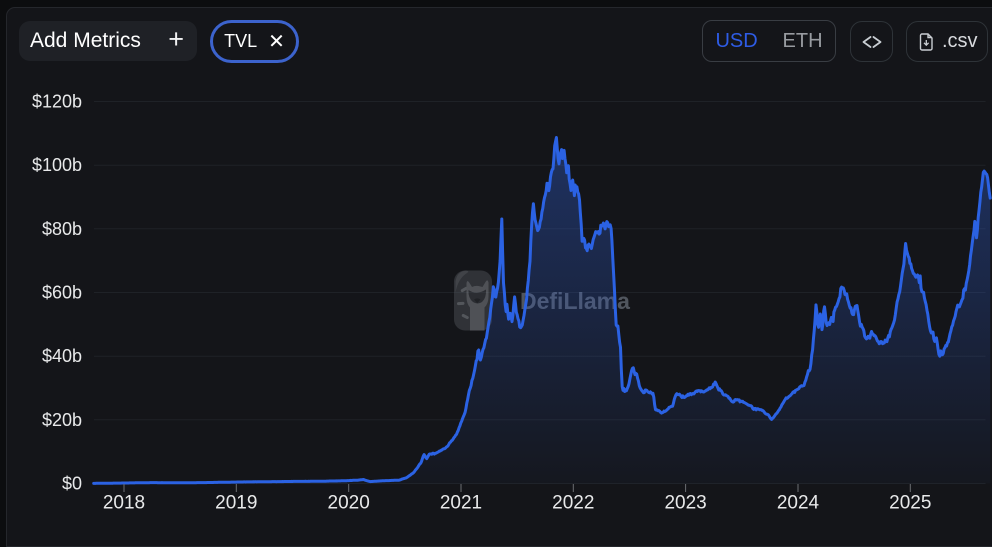 Image resolution: width=992 pixels, height=547 pixels. I want to click on svg-text: $40b, so click(62, 356).